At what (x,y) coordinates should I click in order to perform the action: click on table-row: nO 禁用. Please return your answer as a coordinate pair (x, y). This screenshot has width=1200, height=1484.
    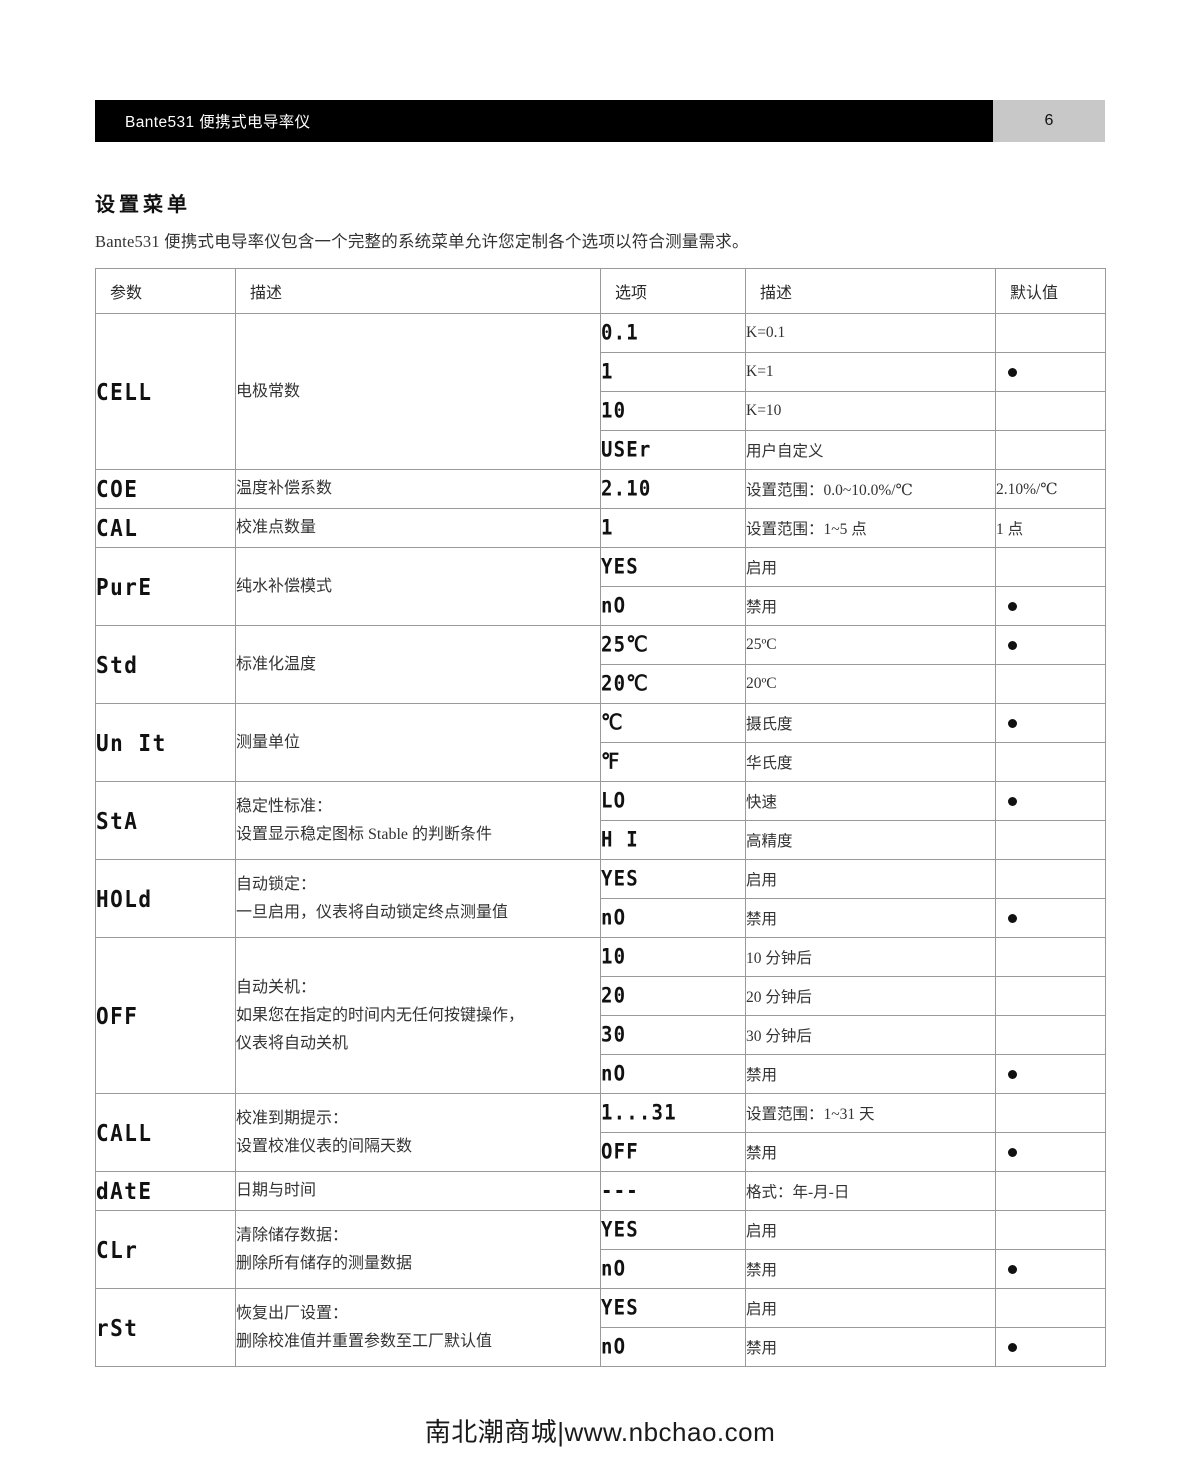
    Looking at the image, I should click on (601, 1074).